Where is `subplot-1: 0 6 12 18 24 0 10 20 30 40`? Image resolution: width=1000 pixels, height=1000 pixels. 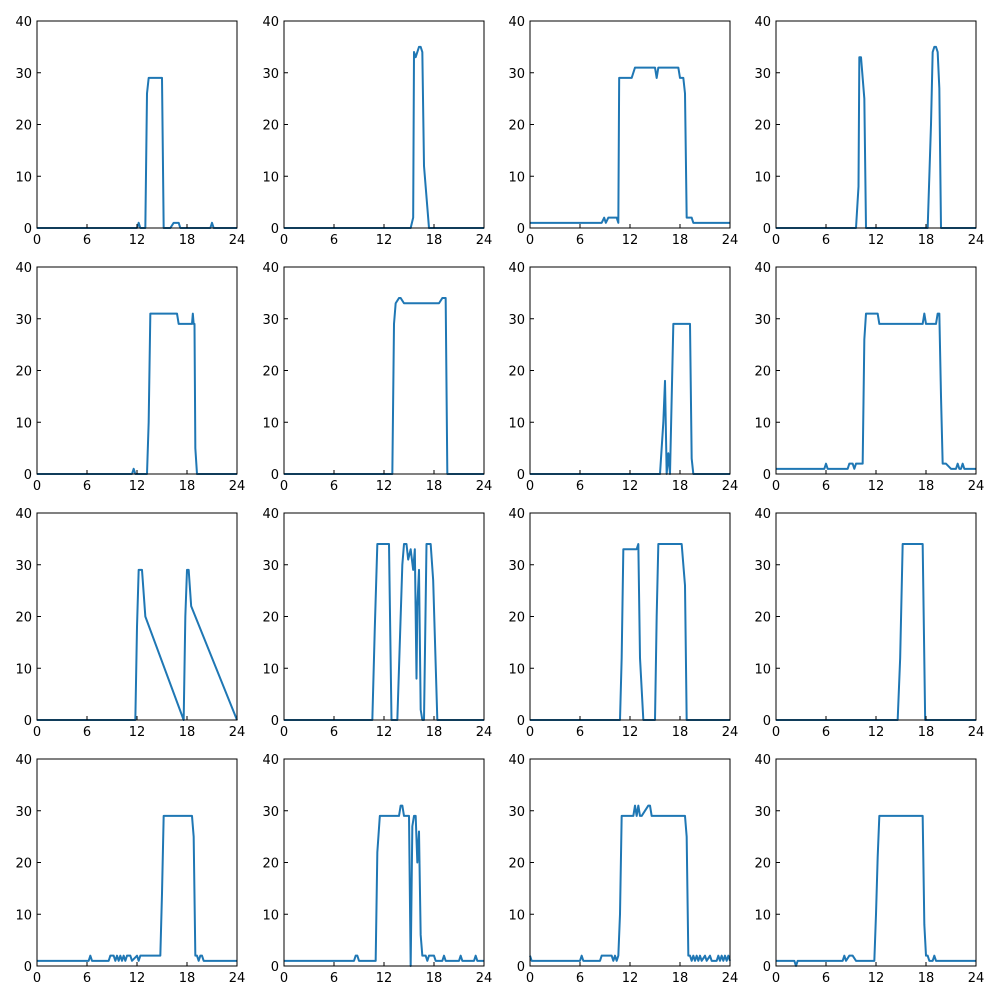
subplot-1: 0 6 12 18 24 0 10 20 30 40 is located at coordinates (130, 131).